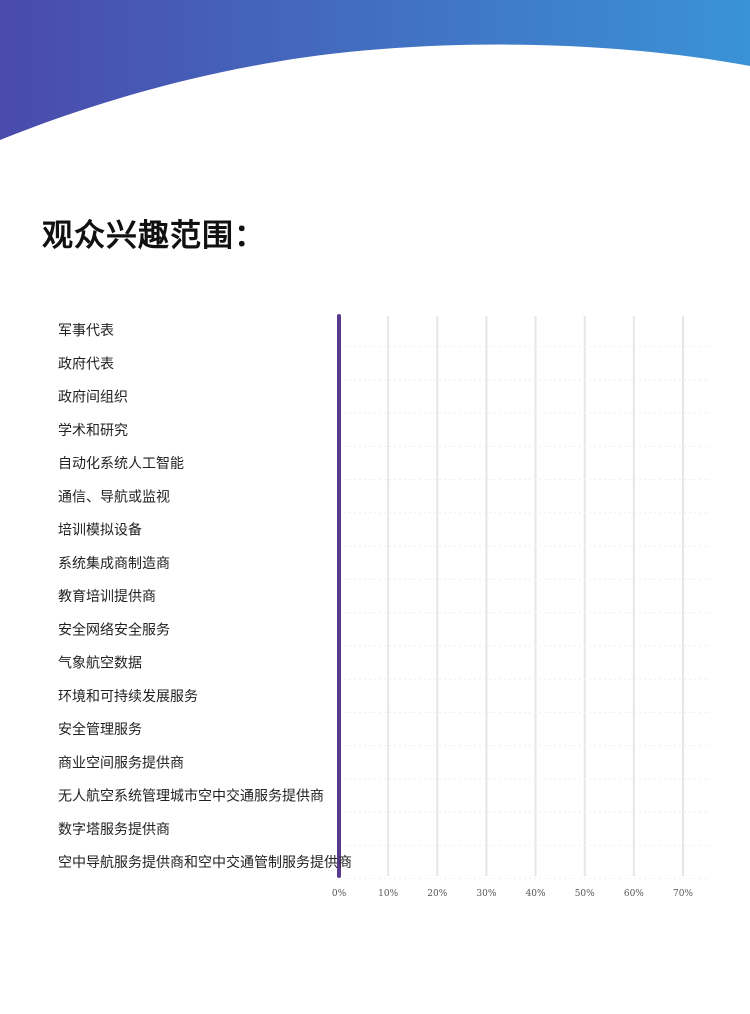 The width and height of the screenshot is (750, 1014). Describe the element at coordinates (121, 763) in the screenshot. I see `category-label: 商业空间服务提供商` at that location.